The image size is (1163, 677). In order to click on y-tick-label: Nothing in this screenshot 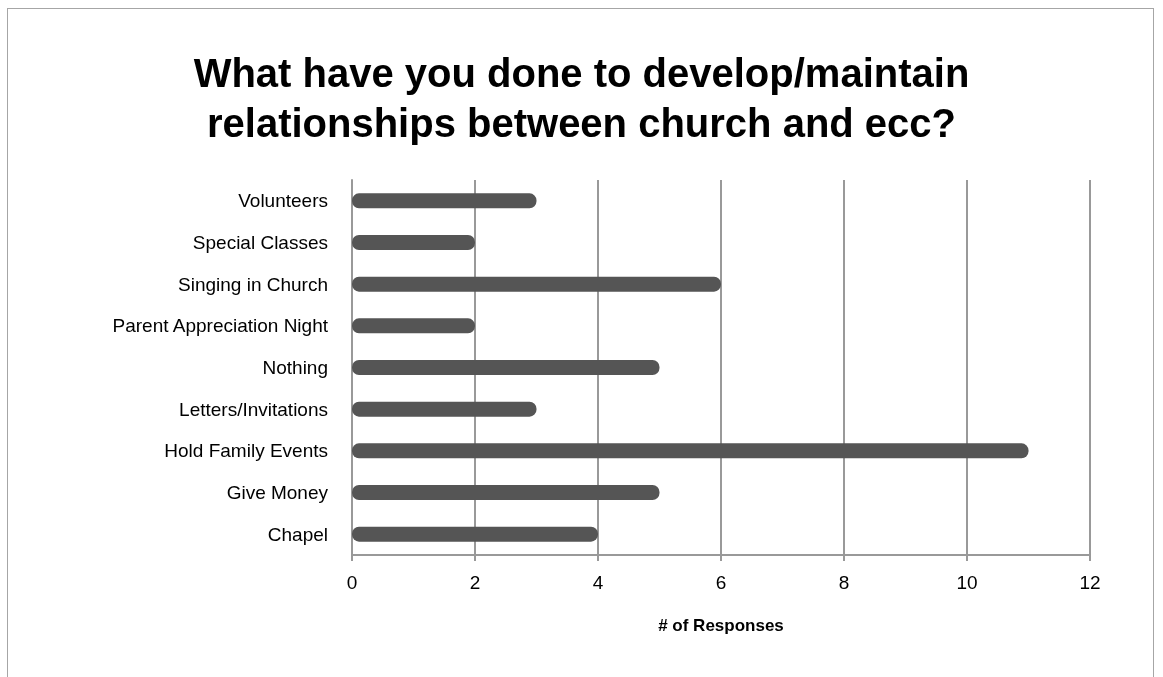, I will do `click(295, 367)`.